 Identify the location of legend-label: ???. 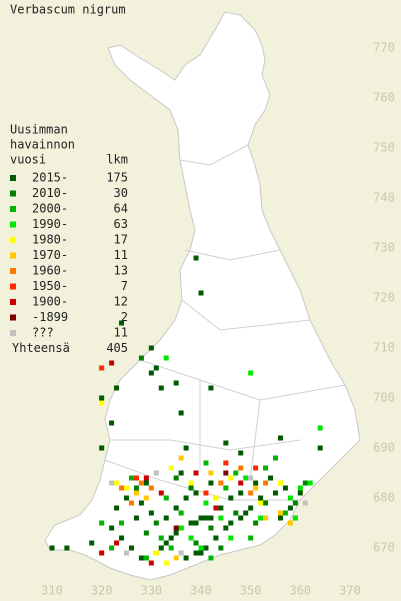
(43, 333).